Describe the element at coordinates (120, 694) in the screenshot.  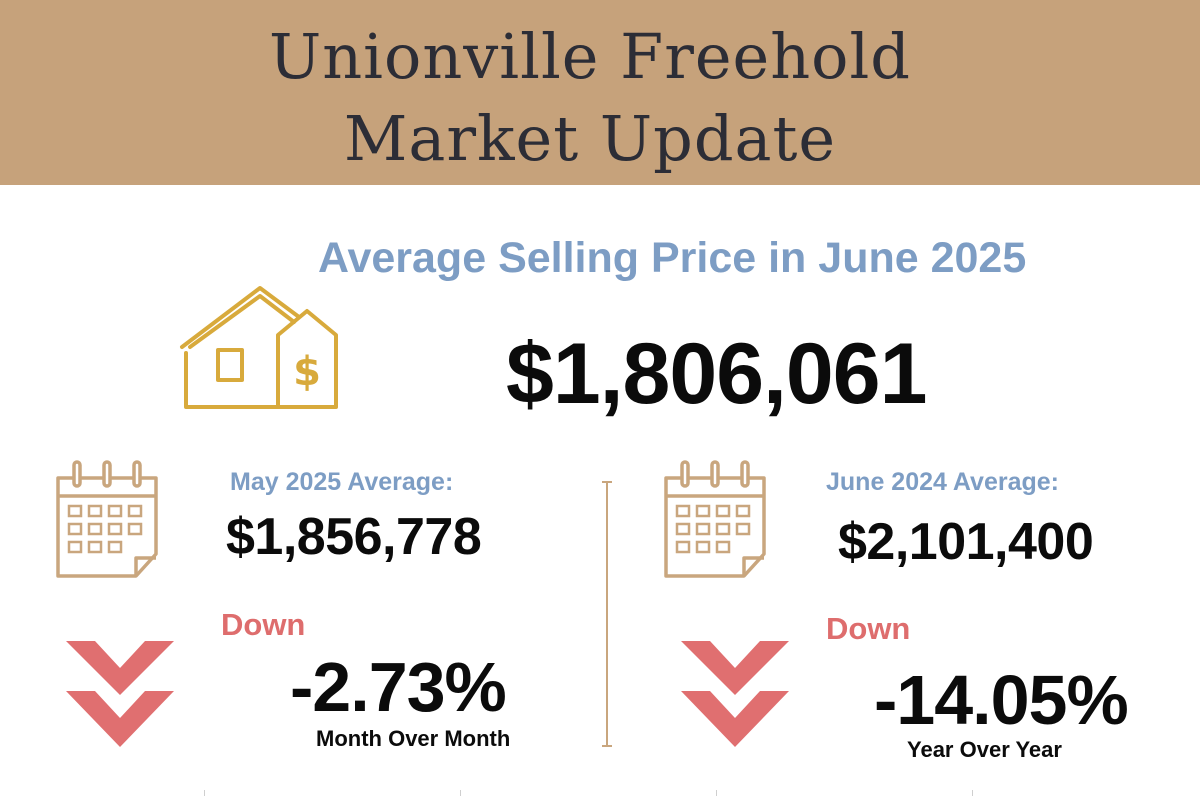
I see `double-chevron-down-icon-left` at that location.